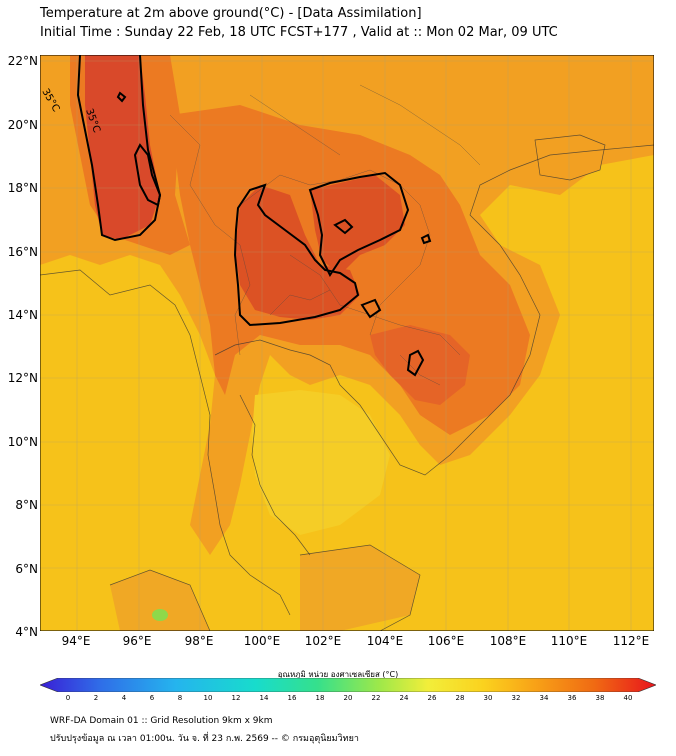 This screenshot has height=756, width=676. Describe the element at coordinates (160, 600) in the screenshot. I see `sumatra-warm-region` at that location.